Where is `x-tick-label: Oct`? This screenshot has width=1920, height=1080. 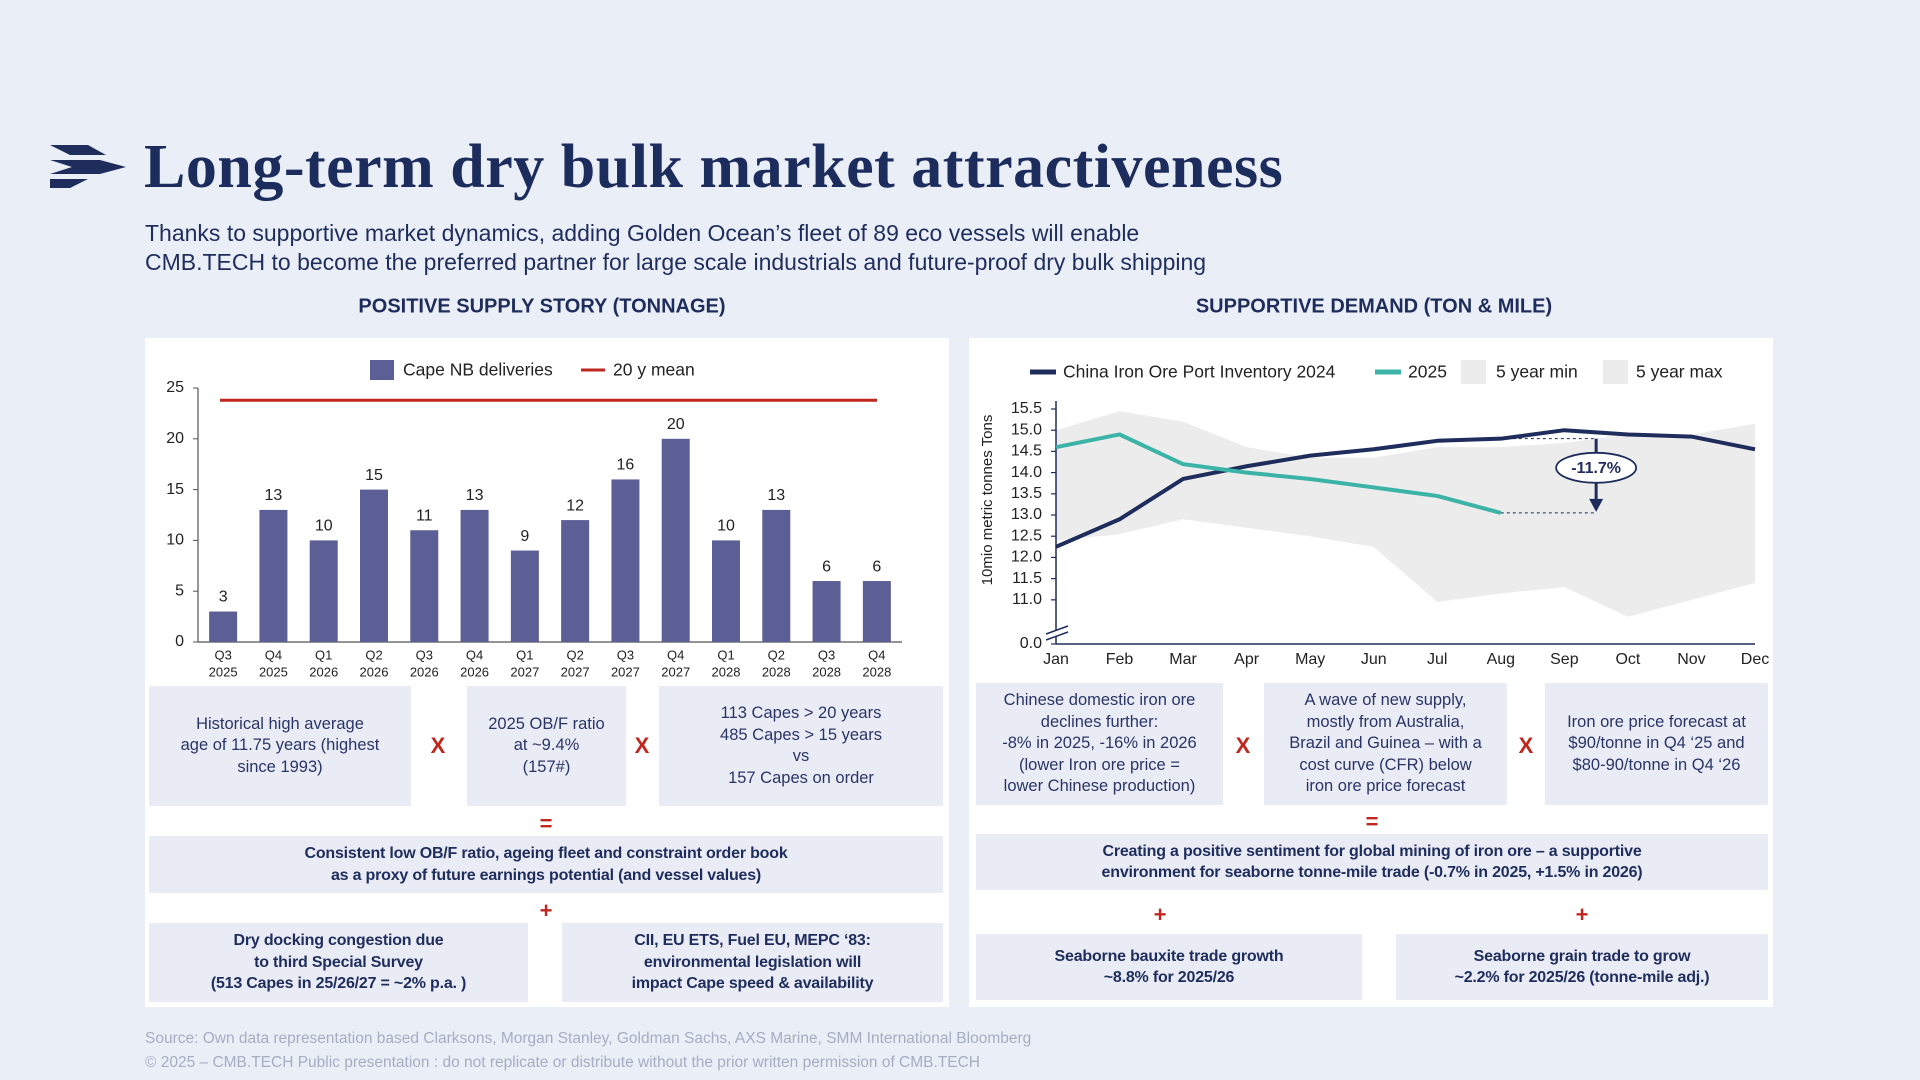 x-tick-label: Oct is located at coordinates (1627, 659).